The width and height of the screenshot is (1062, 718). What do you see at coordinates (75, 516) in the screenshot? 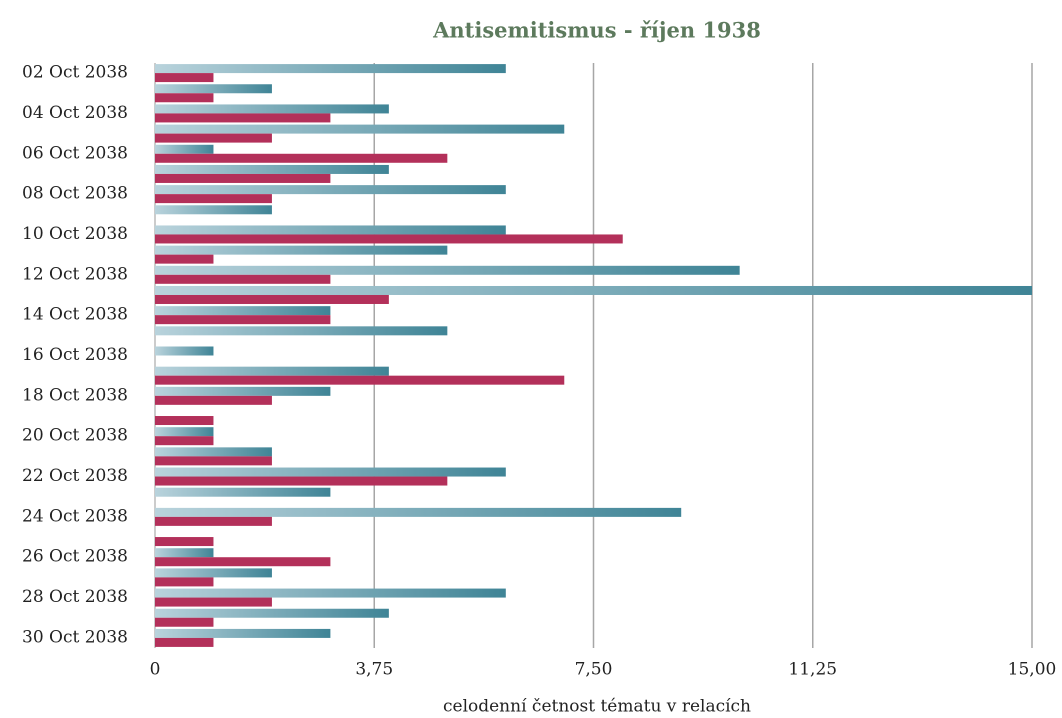
I see `y-tick-label: 24 Oct 2038` at bounding box center [75, 516].